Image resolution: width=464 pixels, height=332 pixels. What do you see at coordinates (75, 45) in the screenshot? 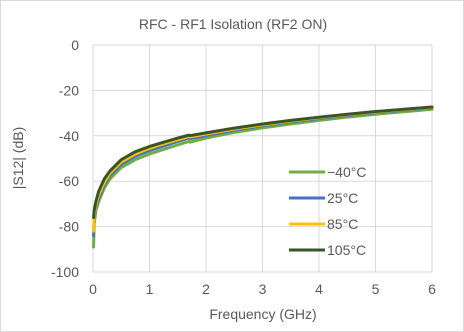
I see `y-tick-label: 0` at bounding box center [75, 45].